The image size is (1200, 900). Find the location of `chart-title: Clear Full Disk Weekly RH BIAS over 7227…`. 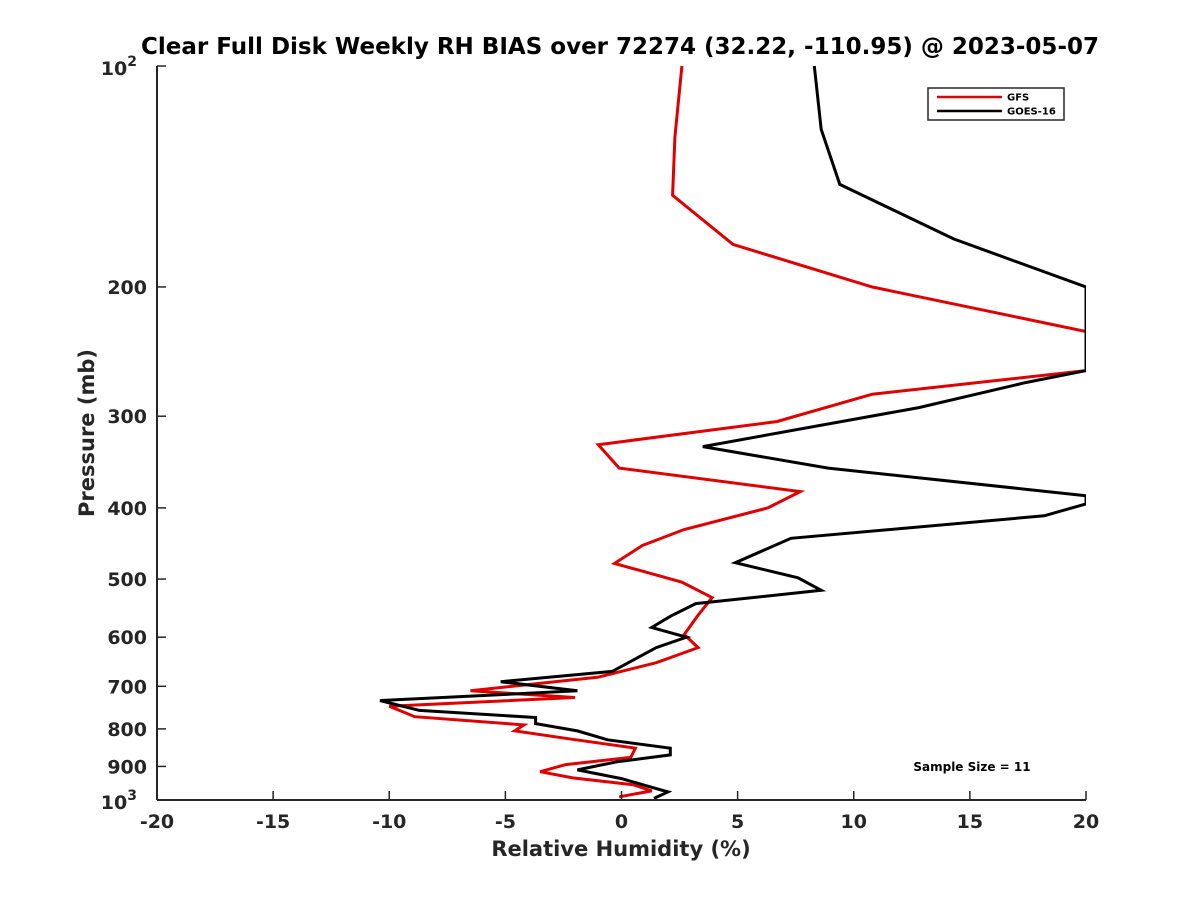

chart-title: Clear Full Disk Weekly RH BIAS over 7227… is located at coordinates (620, 47).